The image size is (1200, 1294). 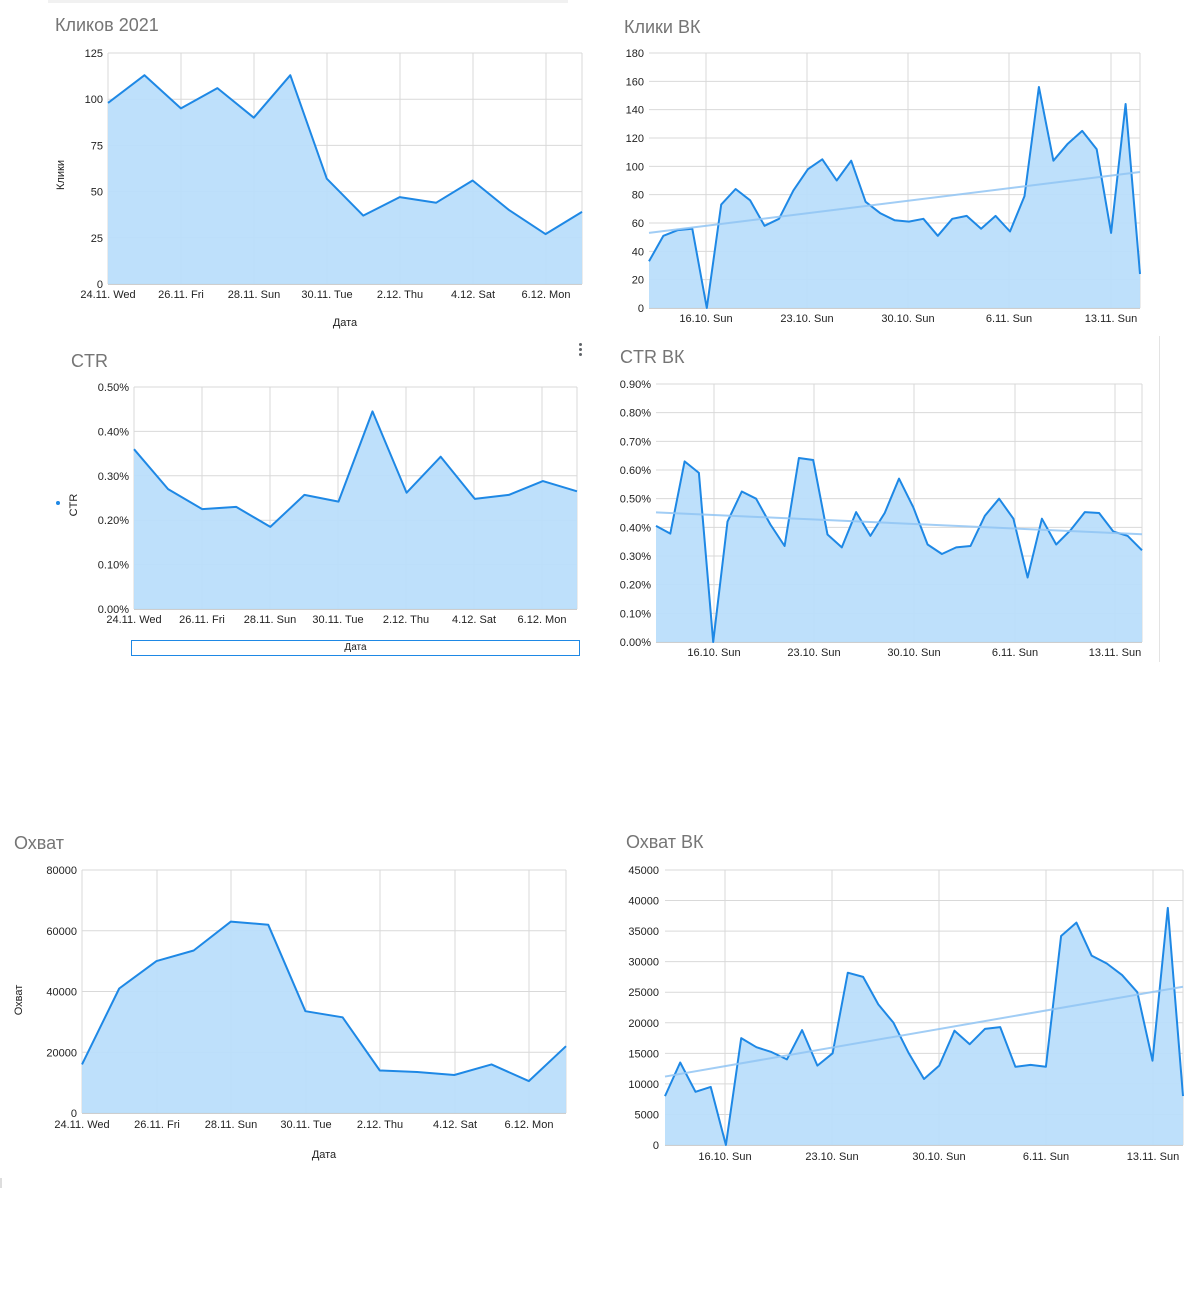 What do you see at coordinates (662, 27) in the screenshot?
I see `chart-title: Клики ВК` at bounding box center [662, 27].